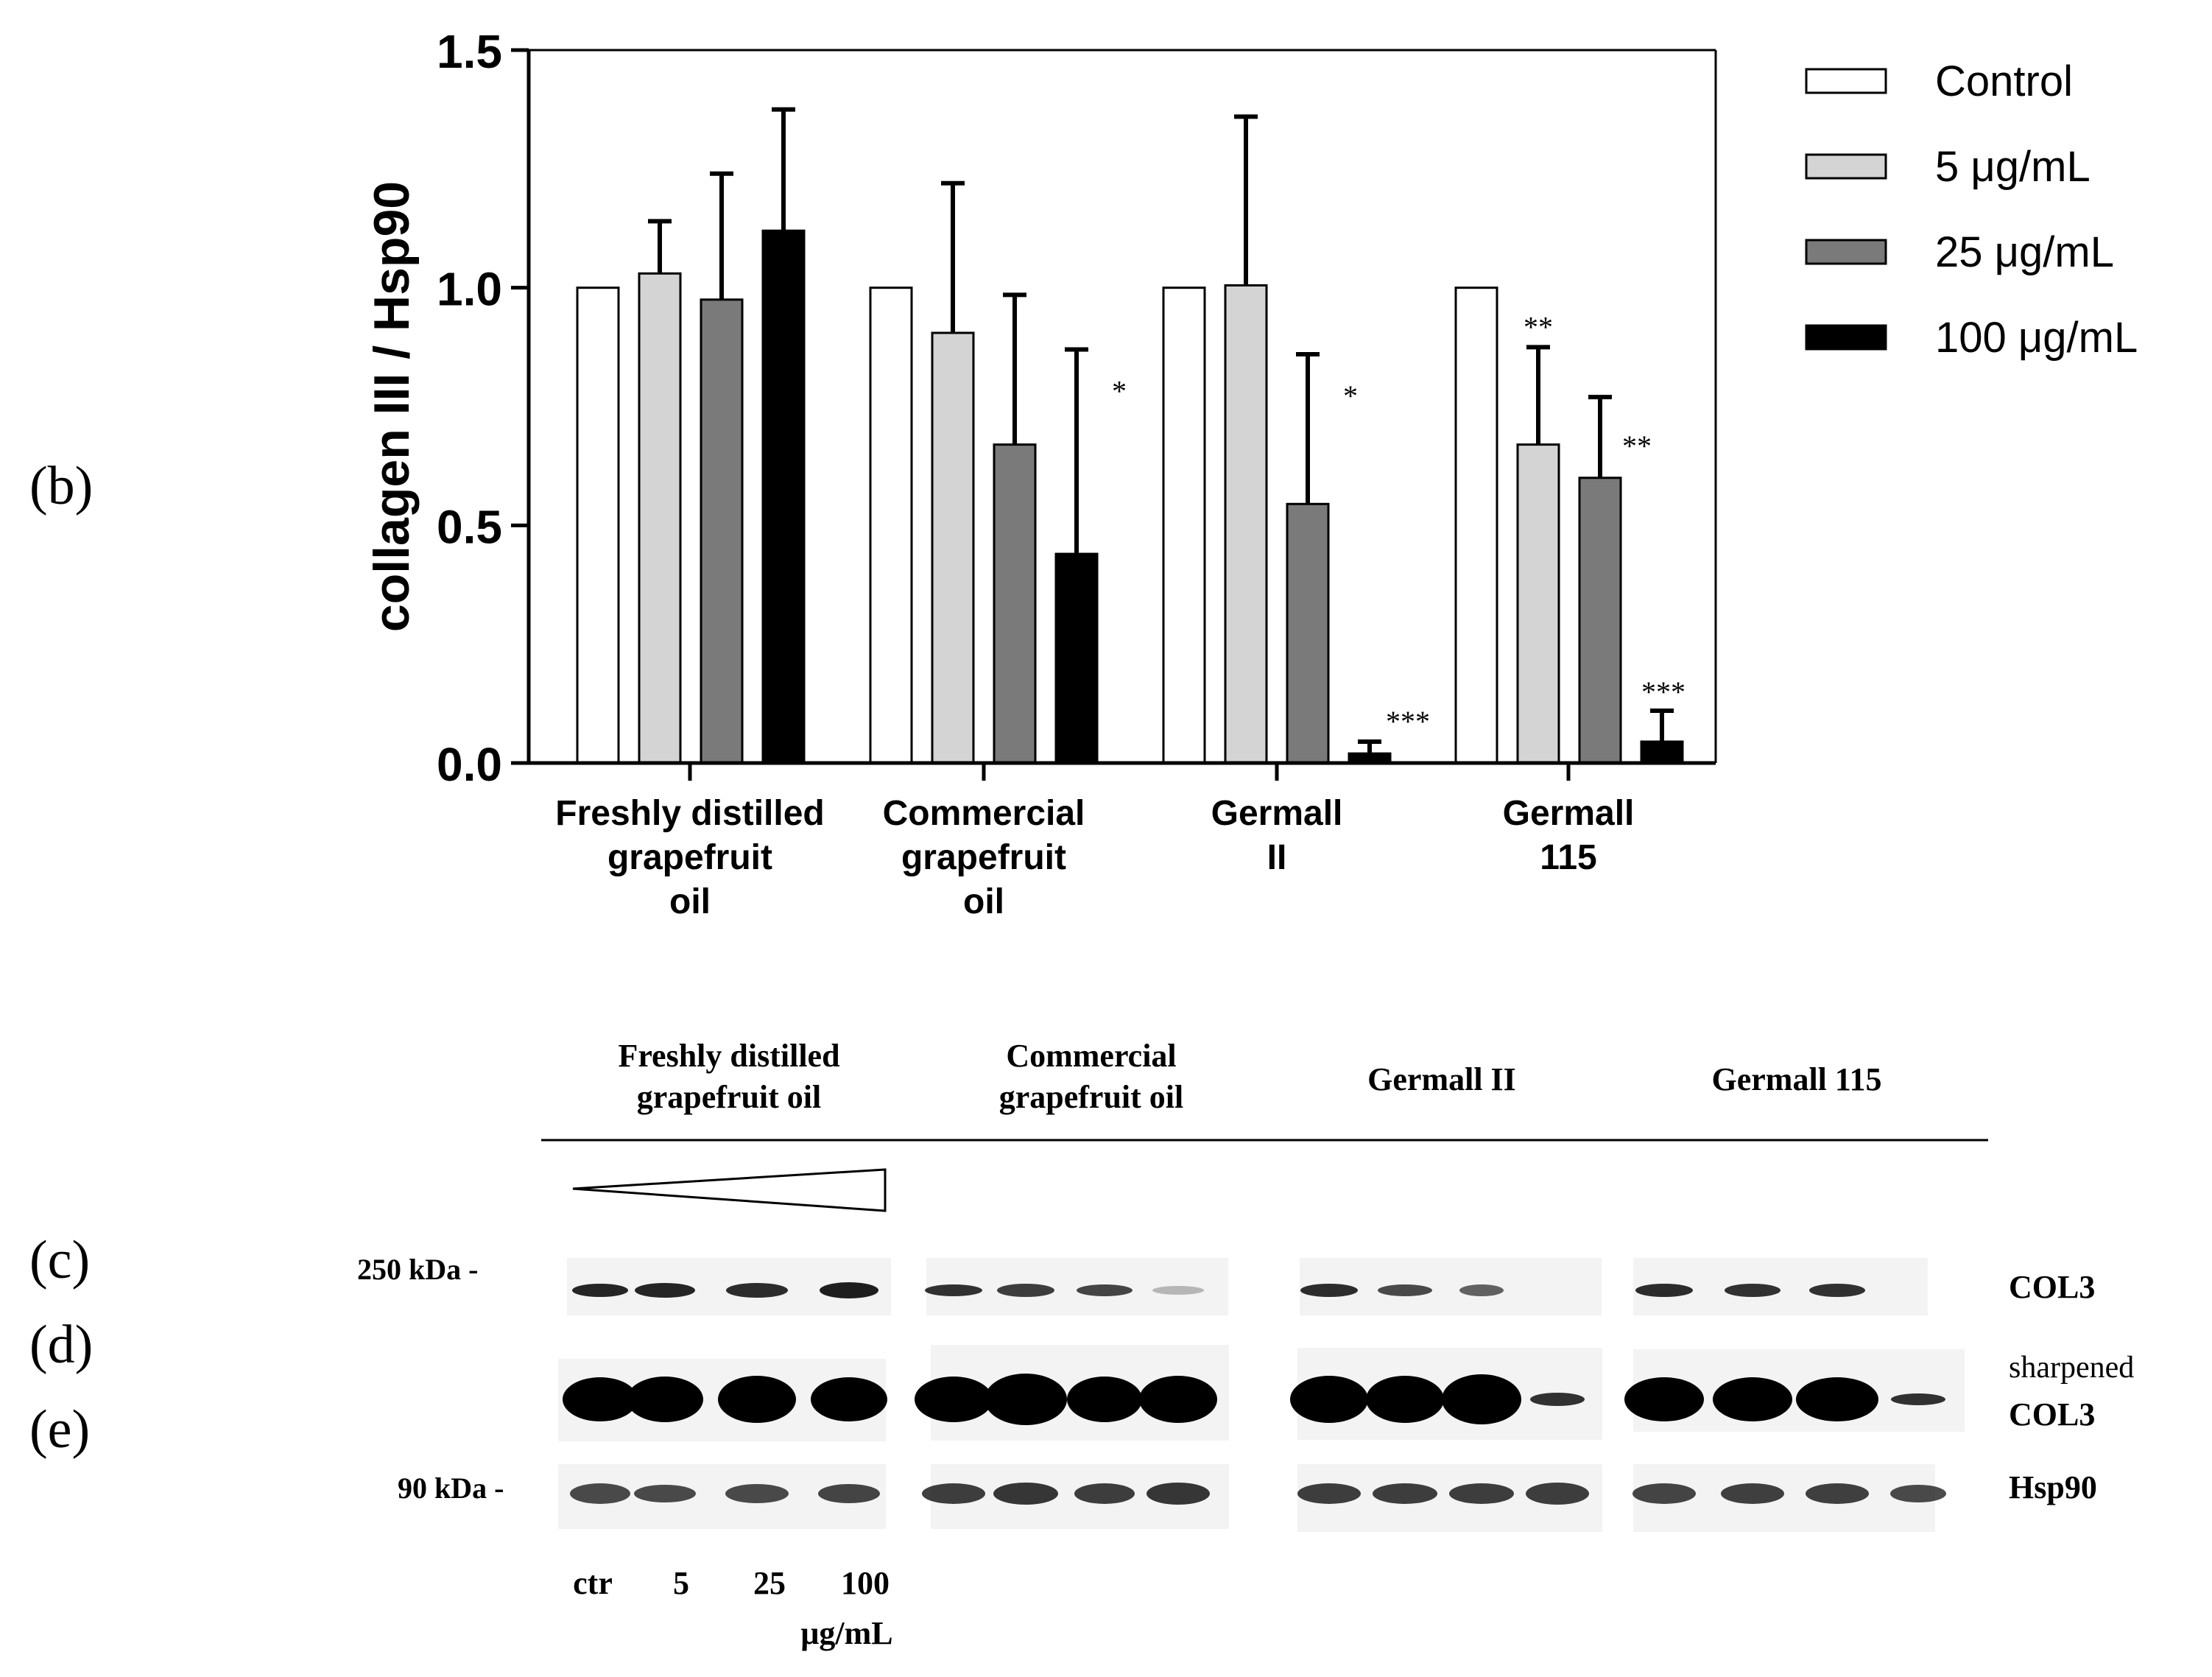 Image resolution: width=2212 pixels, height=1677 pixels. Describe the element at coordinates (61, 1345) in the screenshot. I see `panel-label-d: (d)` at that location.